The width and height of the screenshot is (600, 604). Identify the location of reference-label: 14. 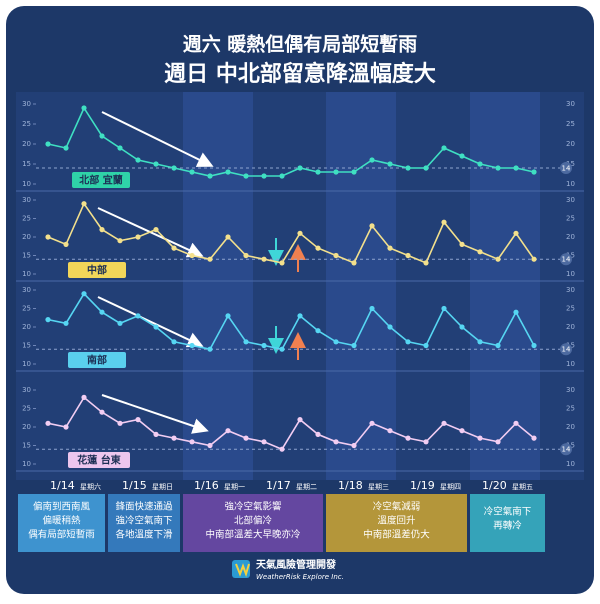
(566, 169).